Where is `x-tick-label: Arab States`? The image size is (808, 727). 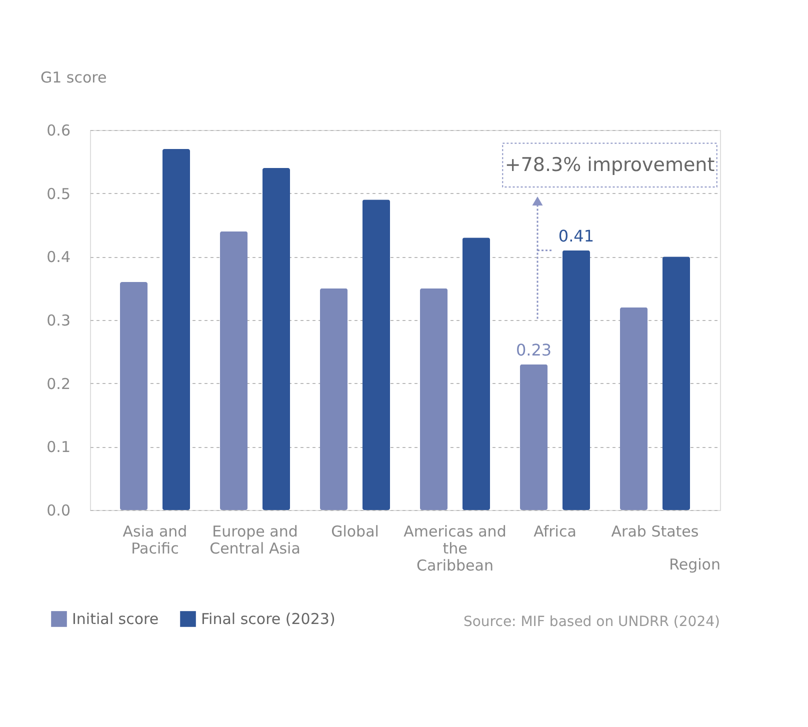 x-tick-label: Arab States is located at coordinates (655, 531).